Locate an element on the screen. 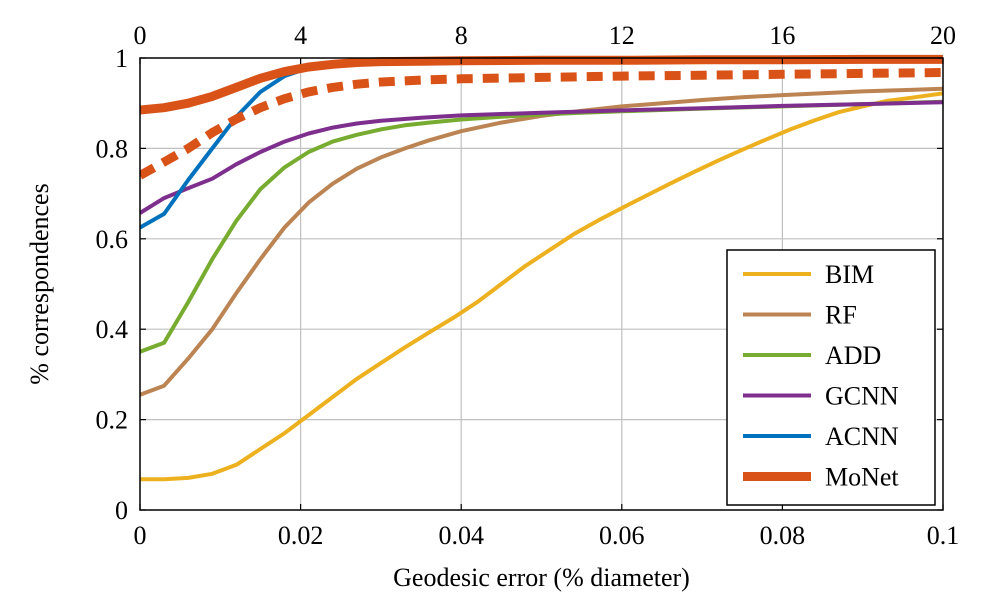  legend-box is located at coordinates (831, 377).